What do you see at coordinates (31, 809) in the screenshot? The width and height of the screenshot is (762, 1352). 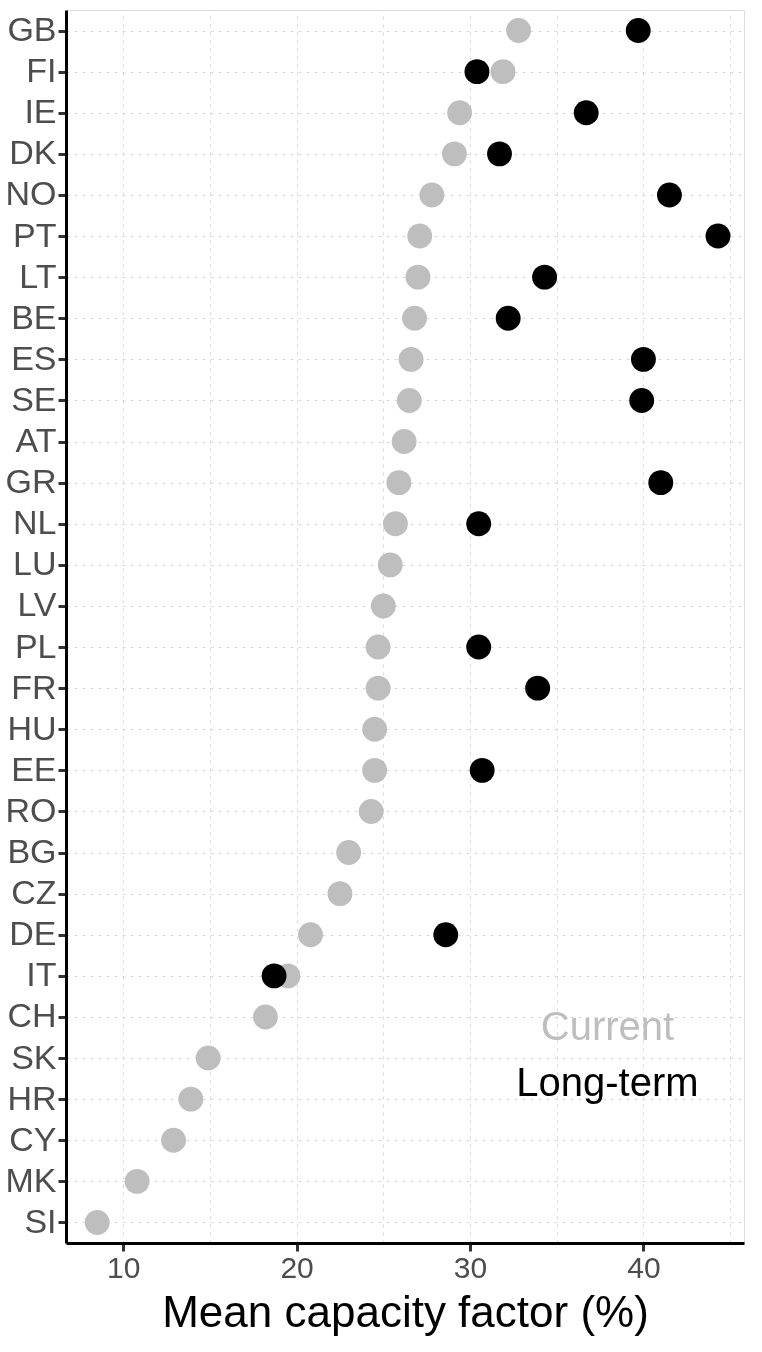 I see `y-tick-label: RO` at bounding box center [31, 809].